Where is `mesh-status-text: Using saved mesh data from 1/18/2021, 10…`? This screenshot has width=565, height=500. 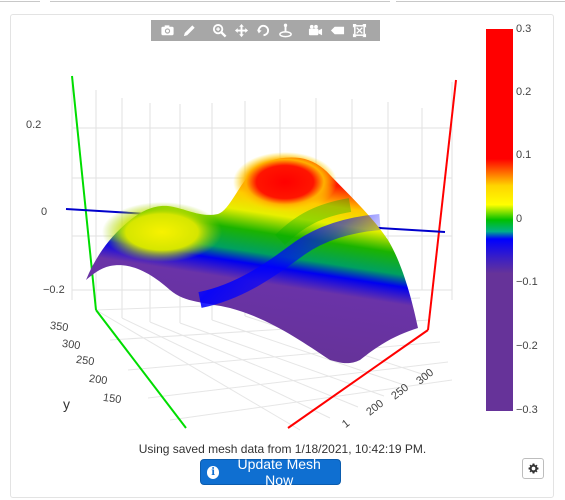
mesh-status-text: Using saved mesh data from 1/18/2021, 10… is located at coordinates (282, 449).